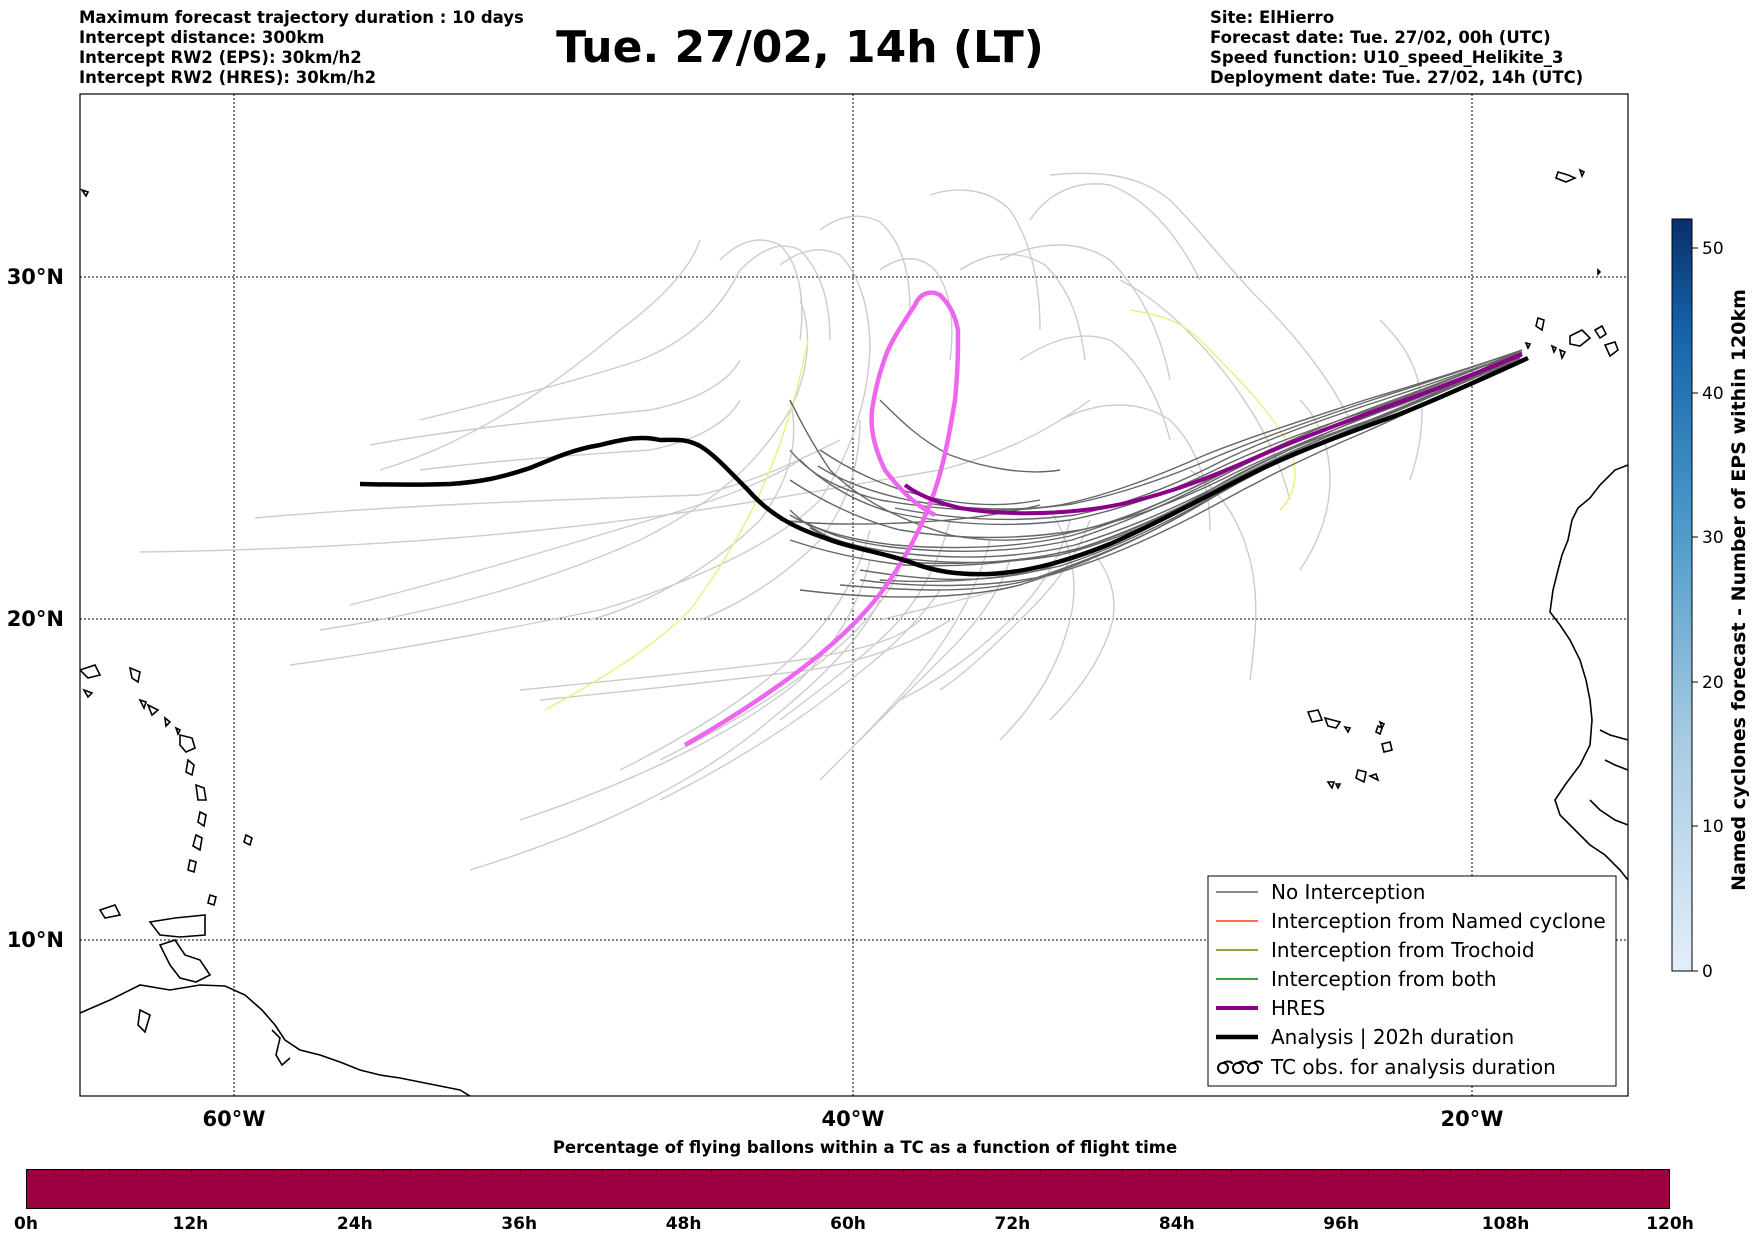 The height and width of the screenshot is (1241, 1752). What do you see at coordinates (202, 37) in the screenshot?
I see `header-left-line: Intercept distance: 300km` at bounding box center [202, 37].